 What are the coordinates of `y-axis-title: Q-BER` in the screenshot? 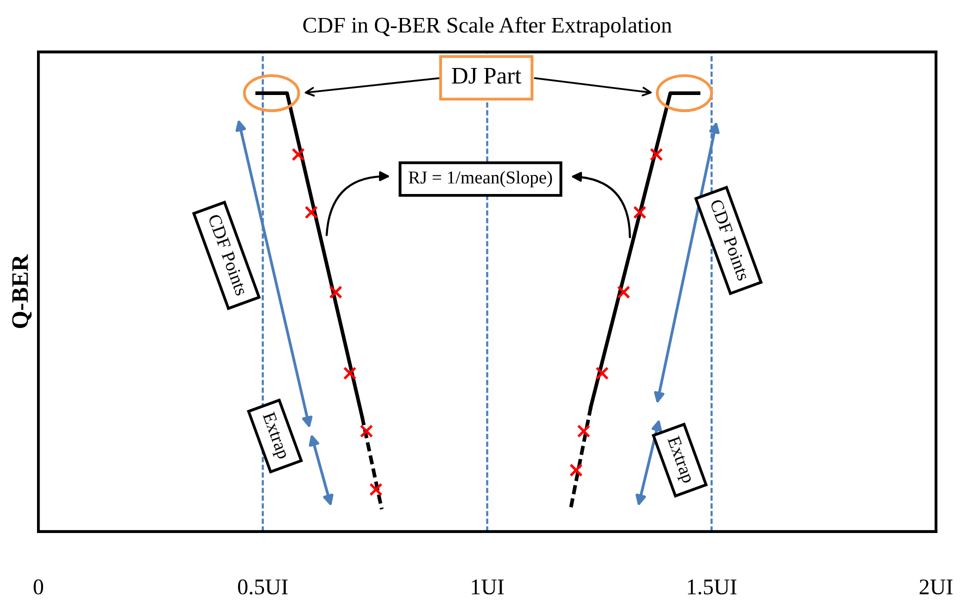 It's located at (22, 291).